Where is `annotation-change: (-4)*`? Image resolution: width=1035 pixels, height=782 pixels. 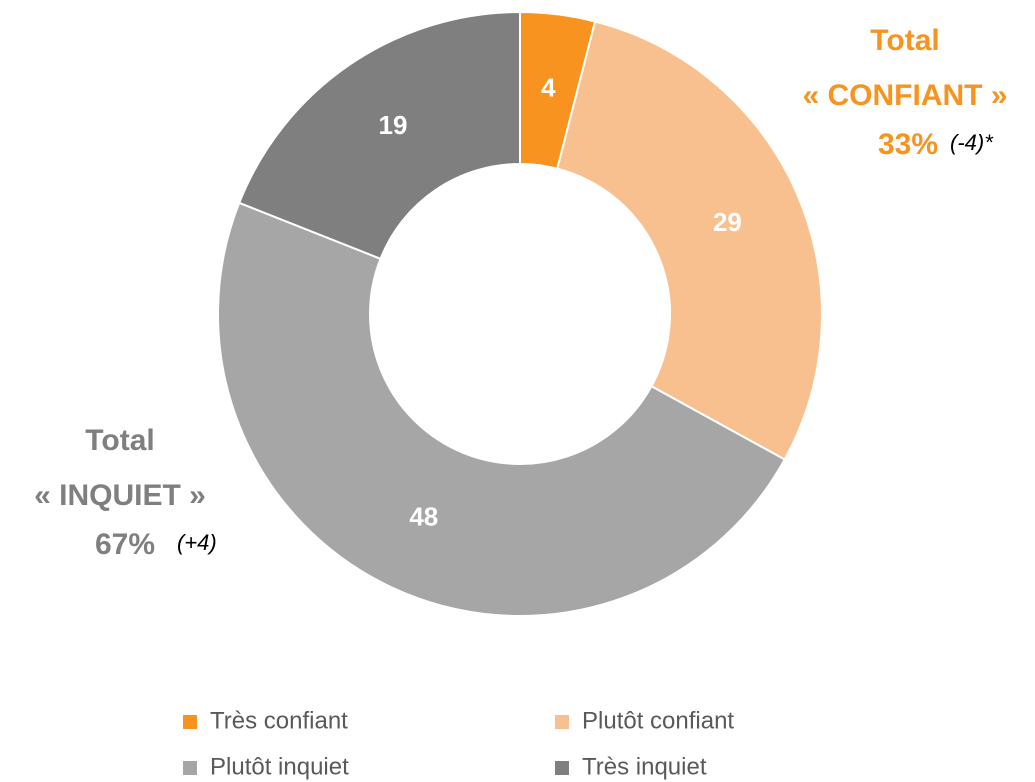
annotation-change: (-4)* is located at coordinates (972, 142).